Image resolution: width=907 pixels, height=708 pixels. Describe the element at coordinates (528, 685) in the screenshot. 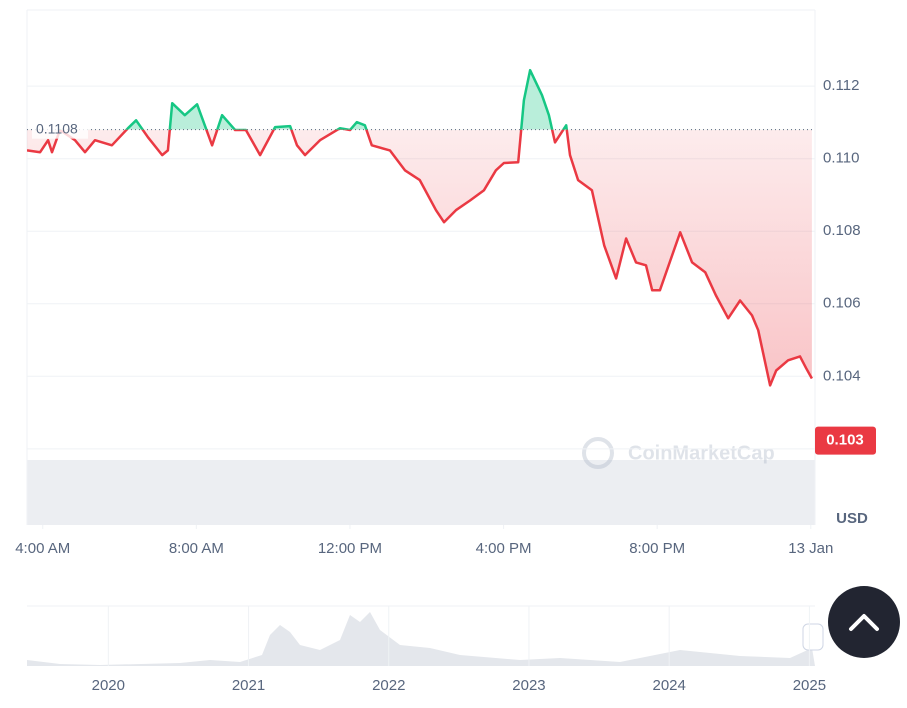

I see `navigator-tick-label: 2023` at that location.